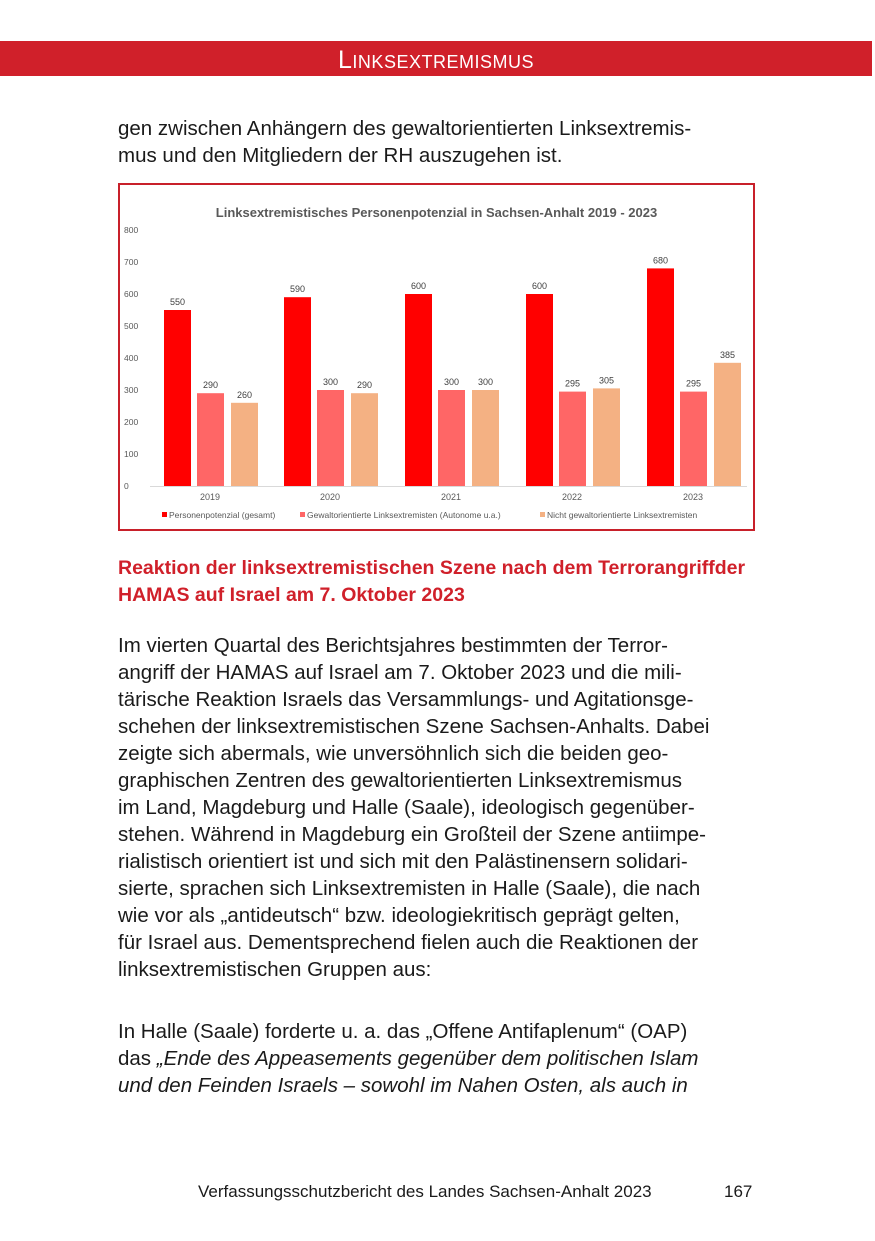  I want to click on text-plain: das, so click(137, 1058).